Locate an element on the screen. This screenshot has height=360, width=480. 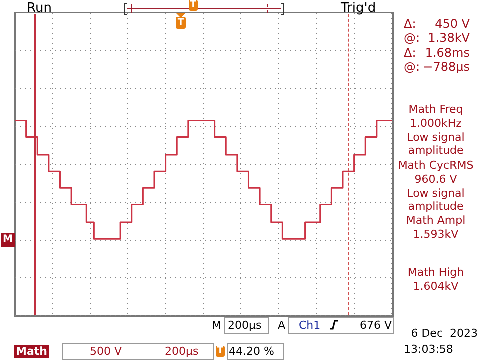
text: 450 V is located at coordinates (452, 24).